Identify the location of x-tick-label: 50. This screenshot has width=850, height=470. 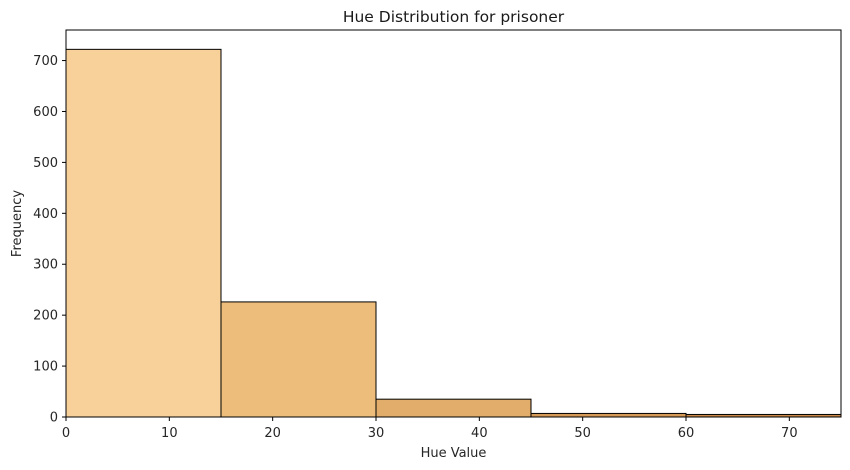
(582, 433).